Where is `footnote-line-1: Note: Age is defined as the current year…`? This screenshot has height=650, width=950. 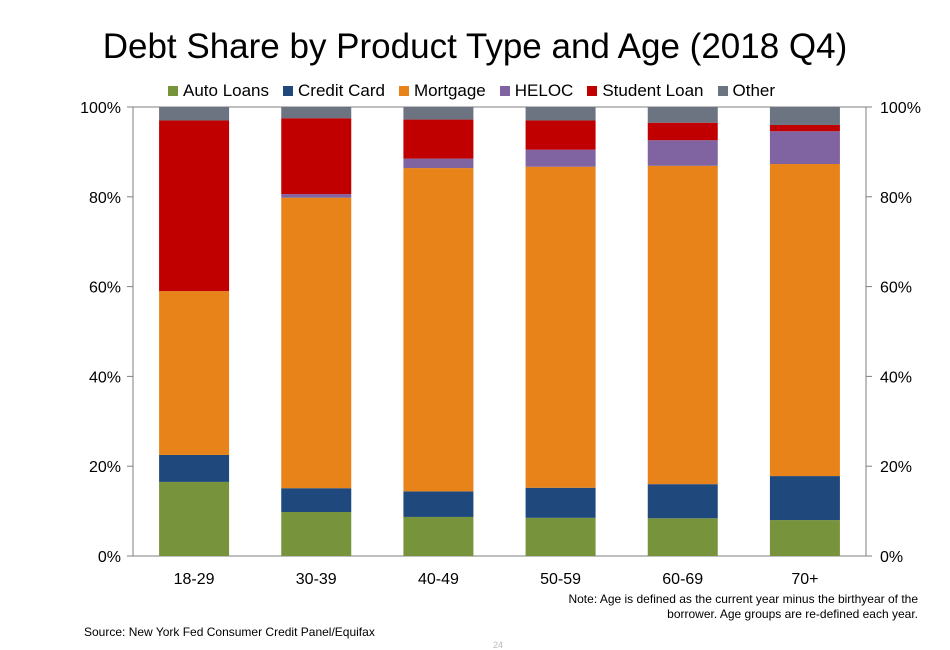 footnote-line-1: Note: Age is defined as the current year… is located at coordinates (743, 599).